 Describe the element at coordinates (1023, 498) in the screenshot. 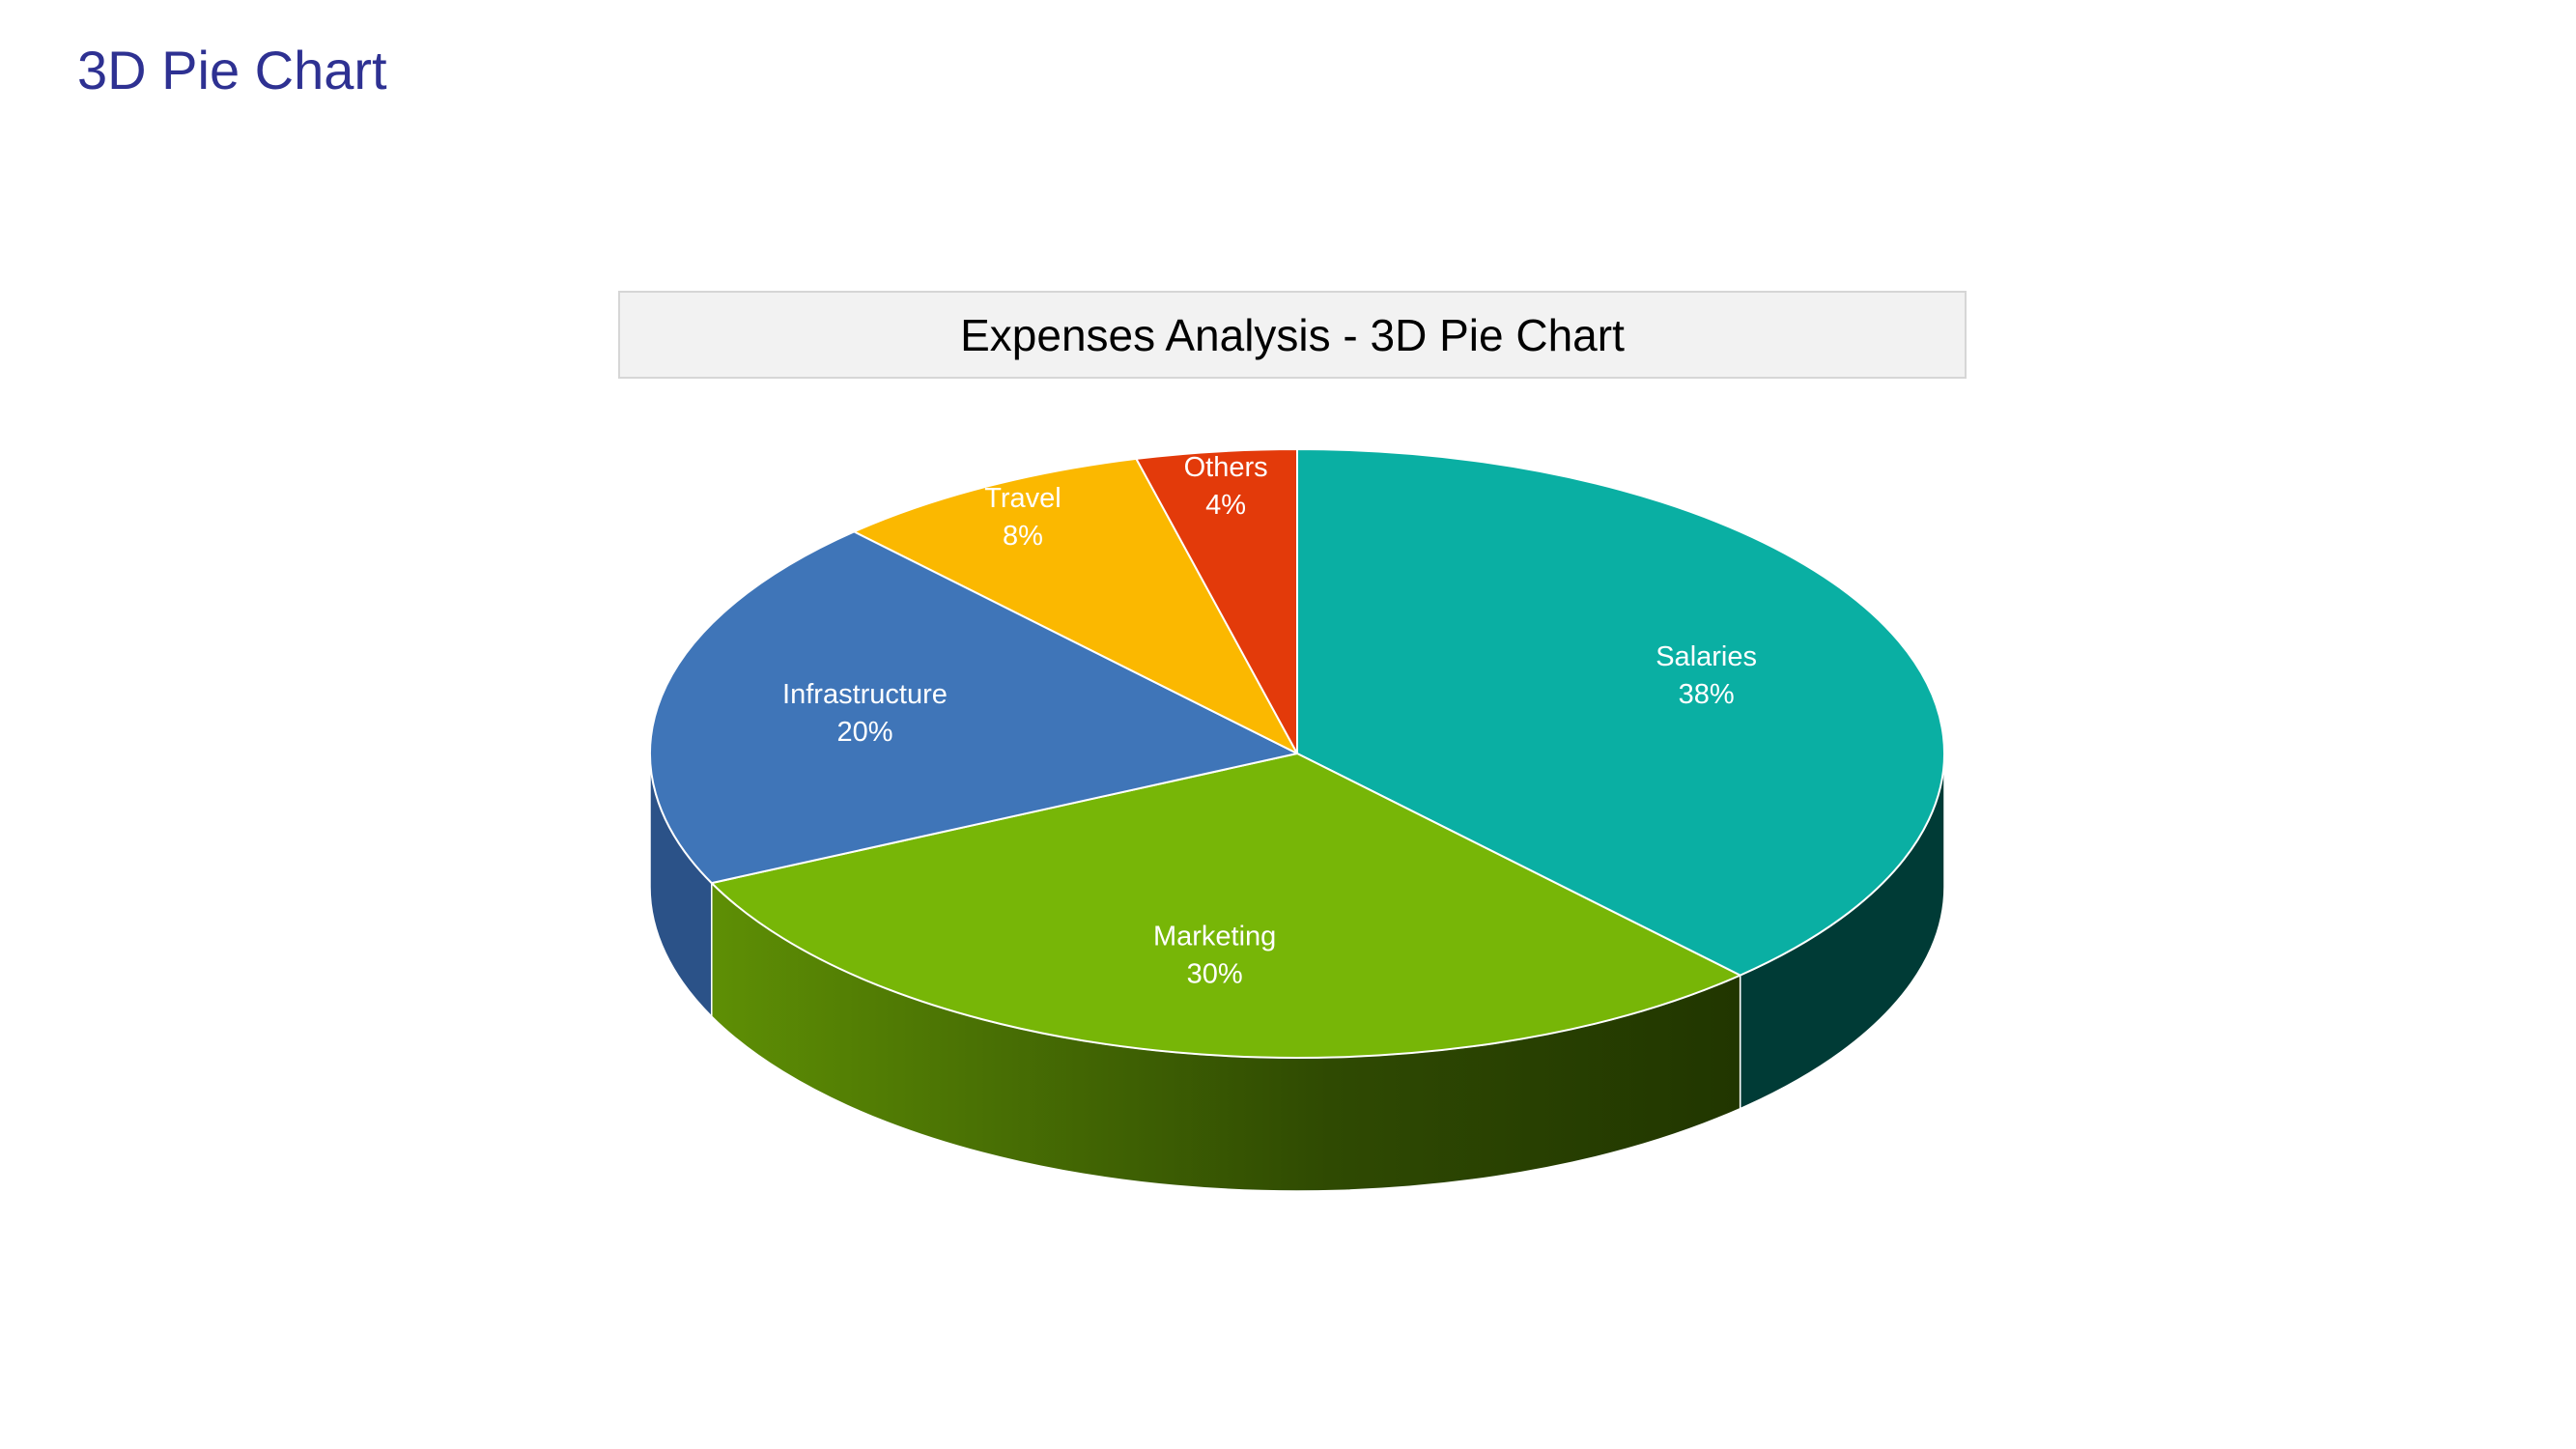

I see `slice-label-travel: Travel` at that location.